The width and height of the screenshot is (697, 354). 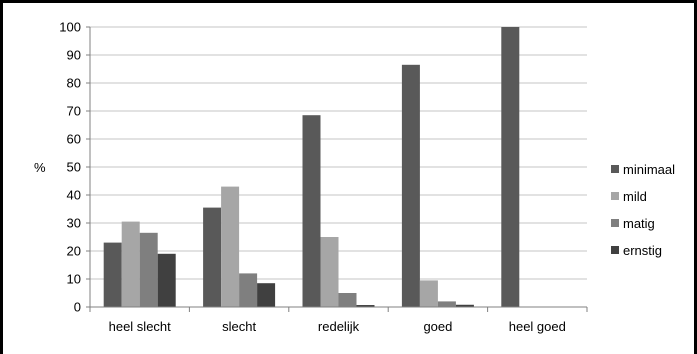 I want to click on x-category-label: heel slecht, so click(x=140, y=326).